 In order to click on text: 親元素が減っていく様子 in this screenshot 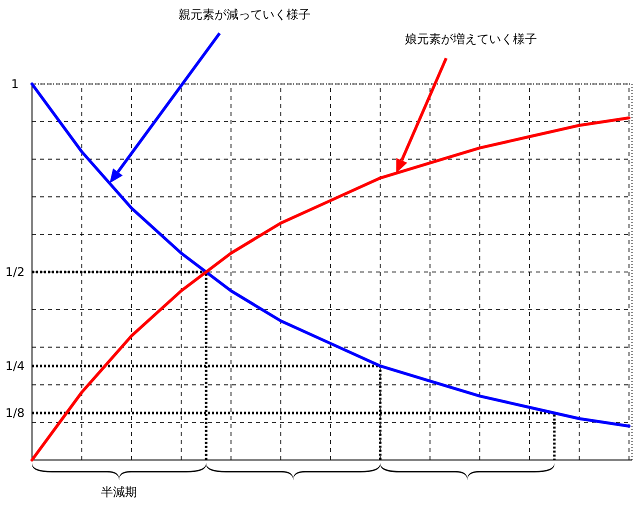, I will do `click(244, 14)`.